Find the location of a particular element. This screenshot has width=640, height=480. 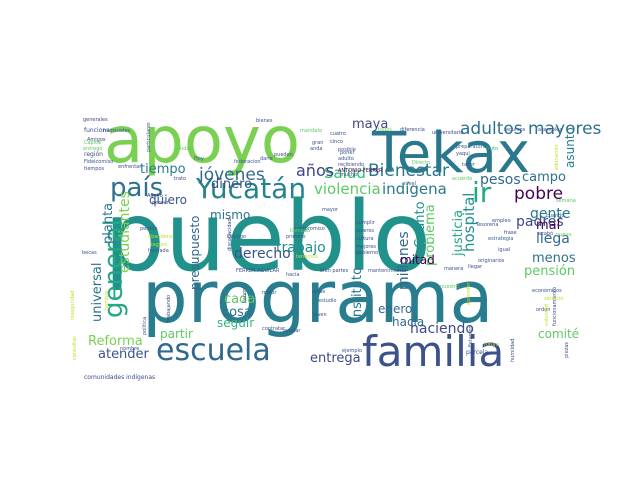

word-entrega: entrega is located at coordinates (335, 358).